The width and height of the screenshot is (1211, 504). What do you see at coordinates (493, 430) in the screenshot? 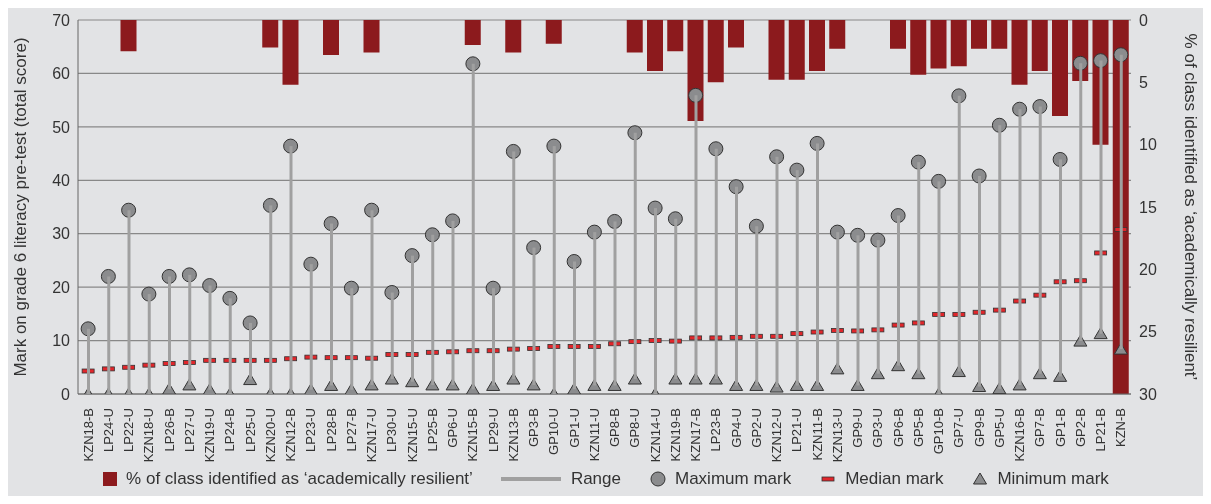
I see `x-tick-label: LP29-U` at bounding box center [493, 430].